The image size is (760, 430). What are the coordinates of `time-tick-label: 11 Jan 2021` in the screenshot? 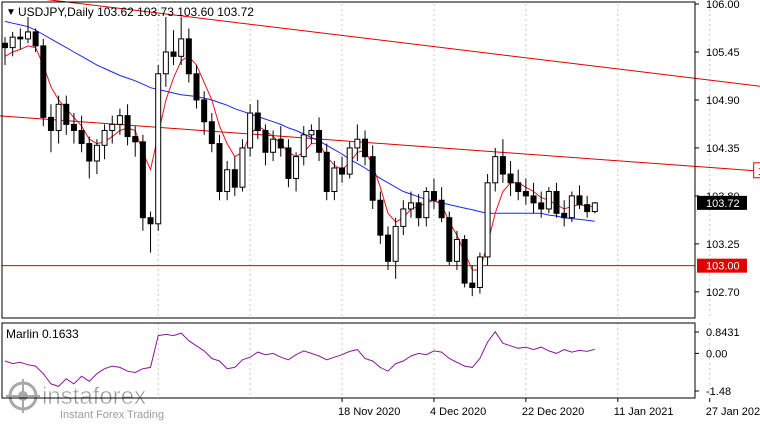 It's located at (644, 412).